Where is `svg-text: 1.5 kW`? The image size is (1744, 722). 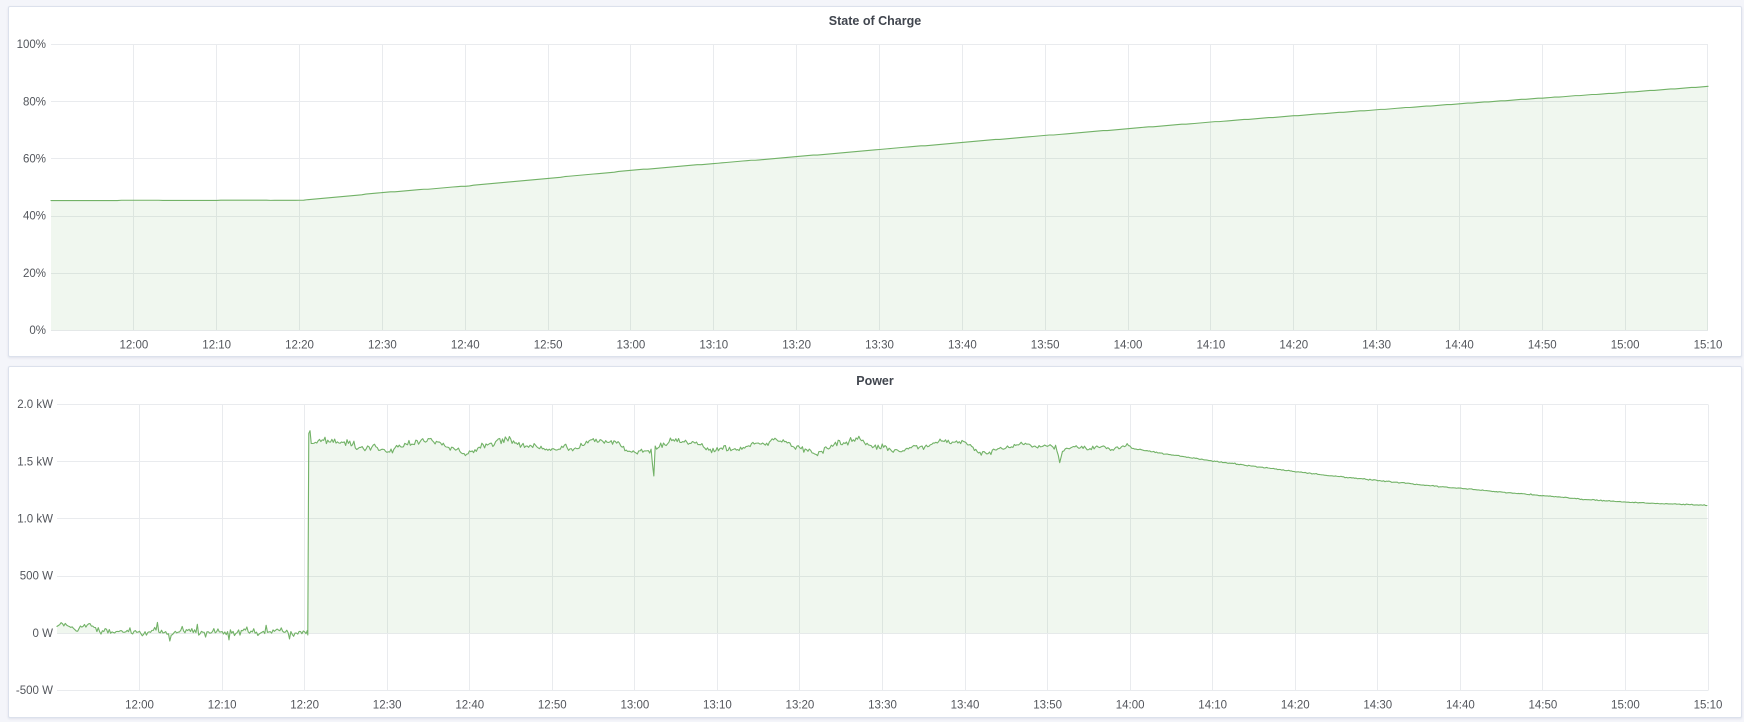
svg-text: 1.5 kW is located at coordinates (35, 462).